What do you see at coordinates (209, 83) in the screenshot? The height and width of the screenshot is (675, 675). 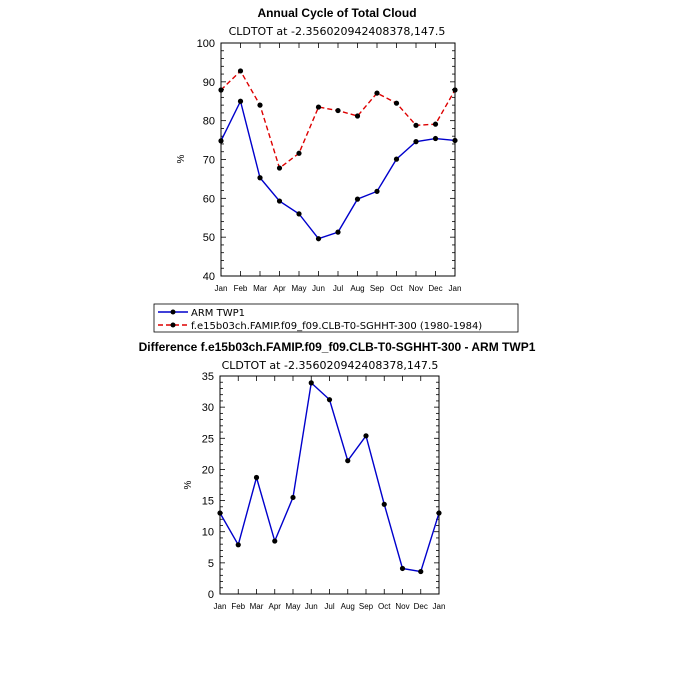 I see `c1-ytick-label: 90` at bounding box center [209, 83].